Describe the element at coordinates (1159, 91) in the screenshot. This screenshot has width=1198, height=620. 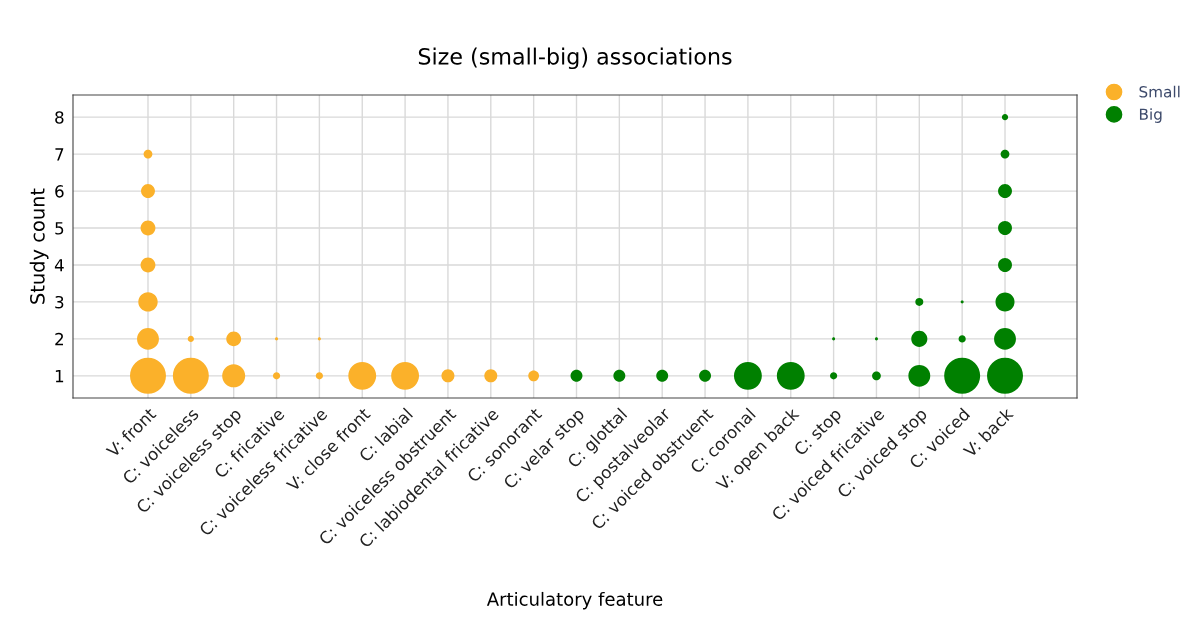
I see `legend-label: Small` at that location.